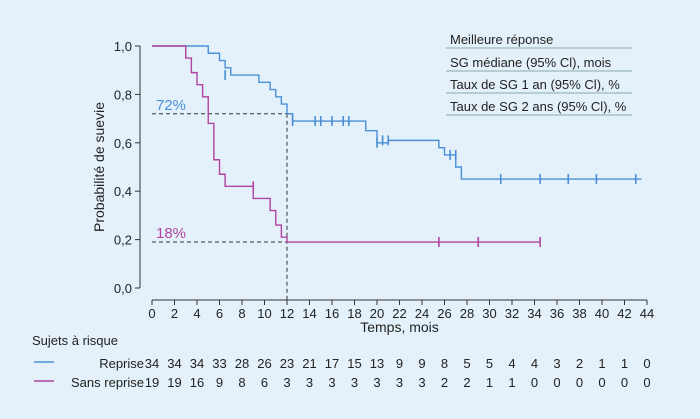  I want to click on legend-row-label: Taux de SG 2 ans (95% Cl), %, so click(538, 106).